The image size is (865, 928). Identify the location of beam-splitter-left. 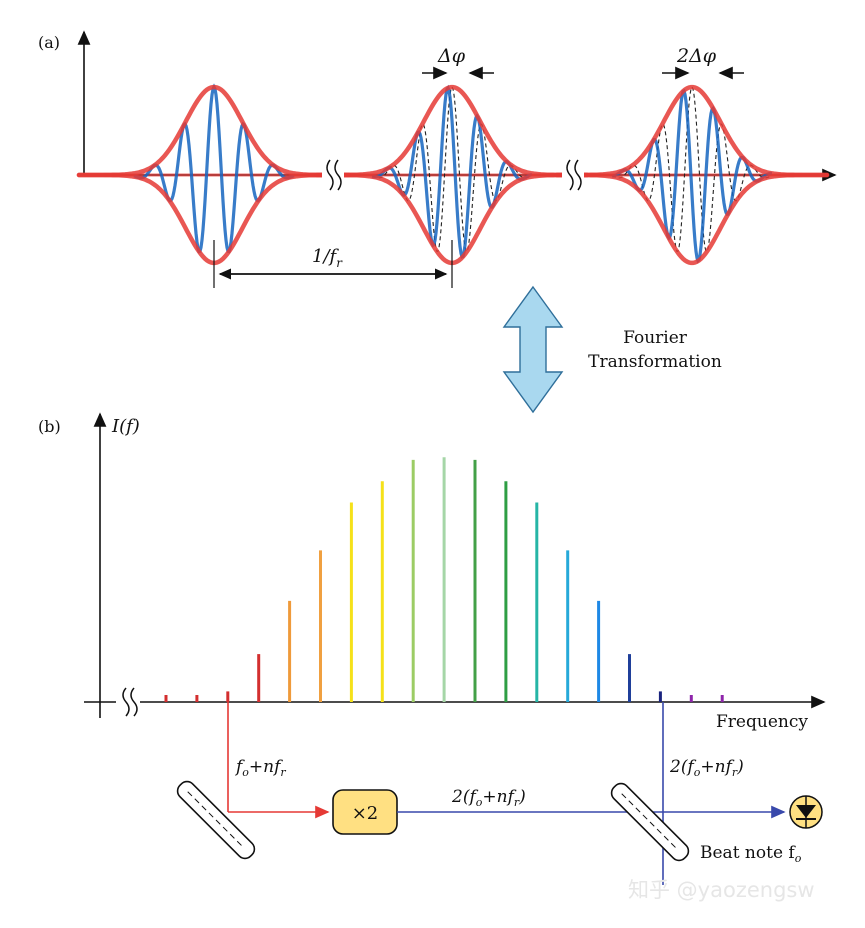
(216, 820).